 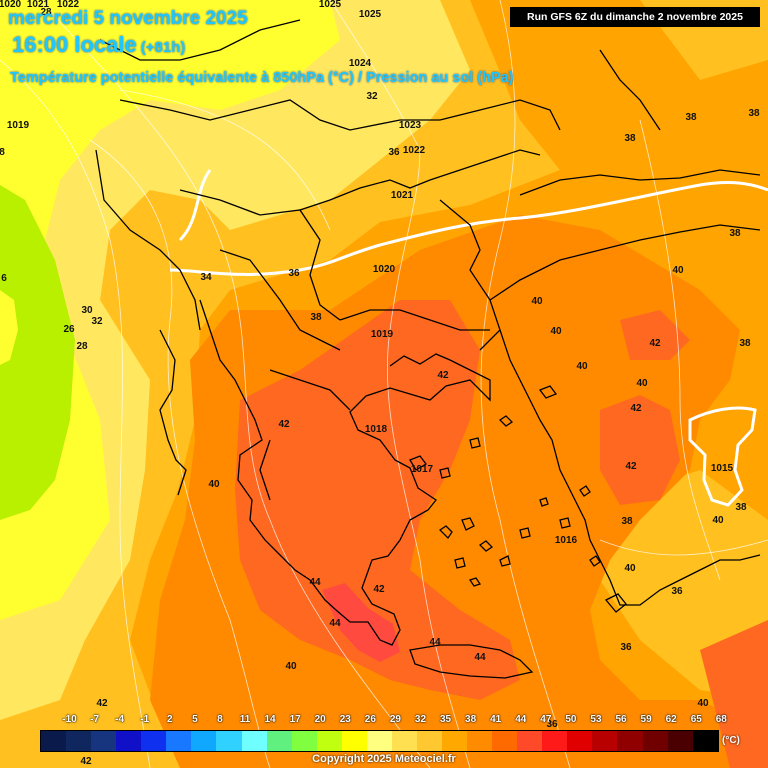 I want to click on isobar-label: 1020, so click(x=384, y=269).